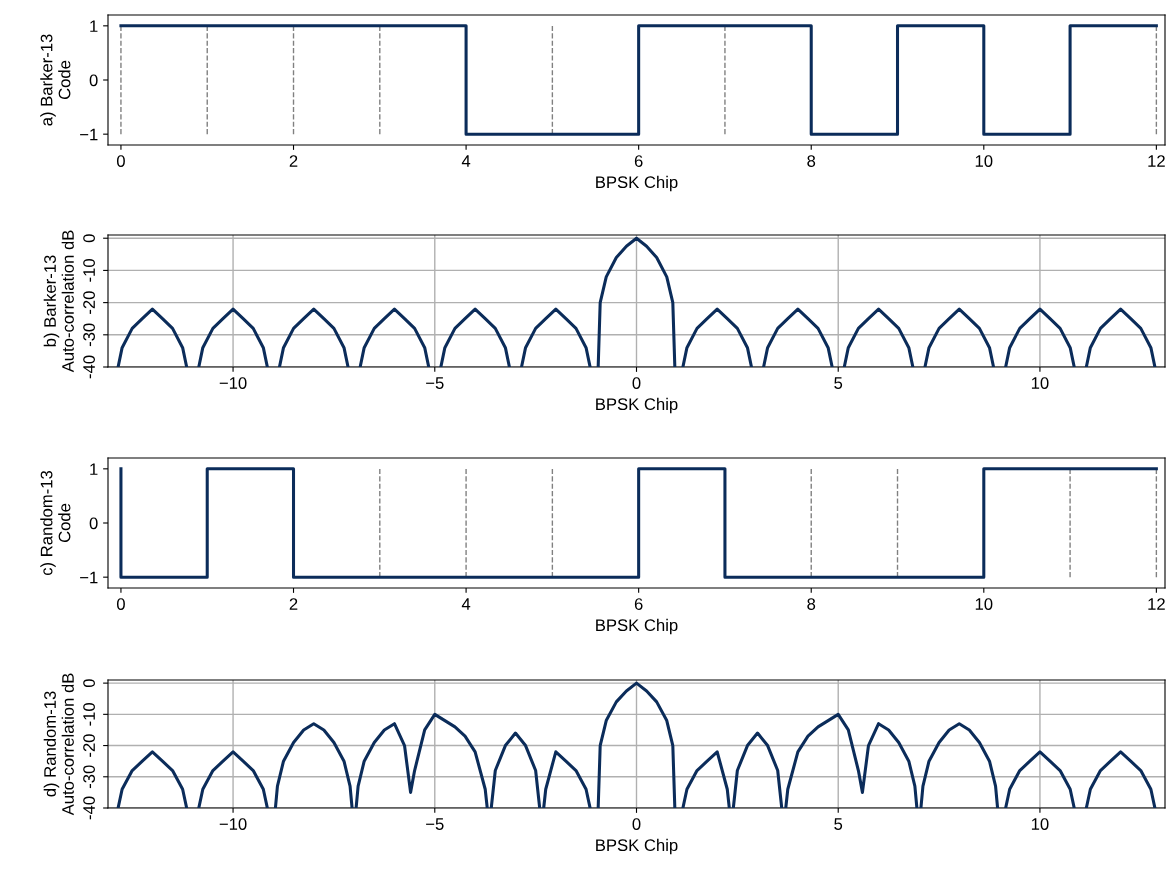  I want to click on y-axis-title: d) Random-13 Auto-correlation dB, so click(58, 744).